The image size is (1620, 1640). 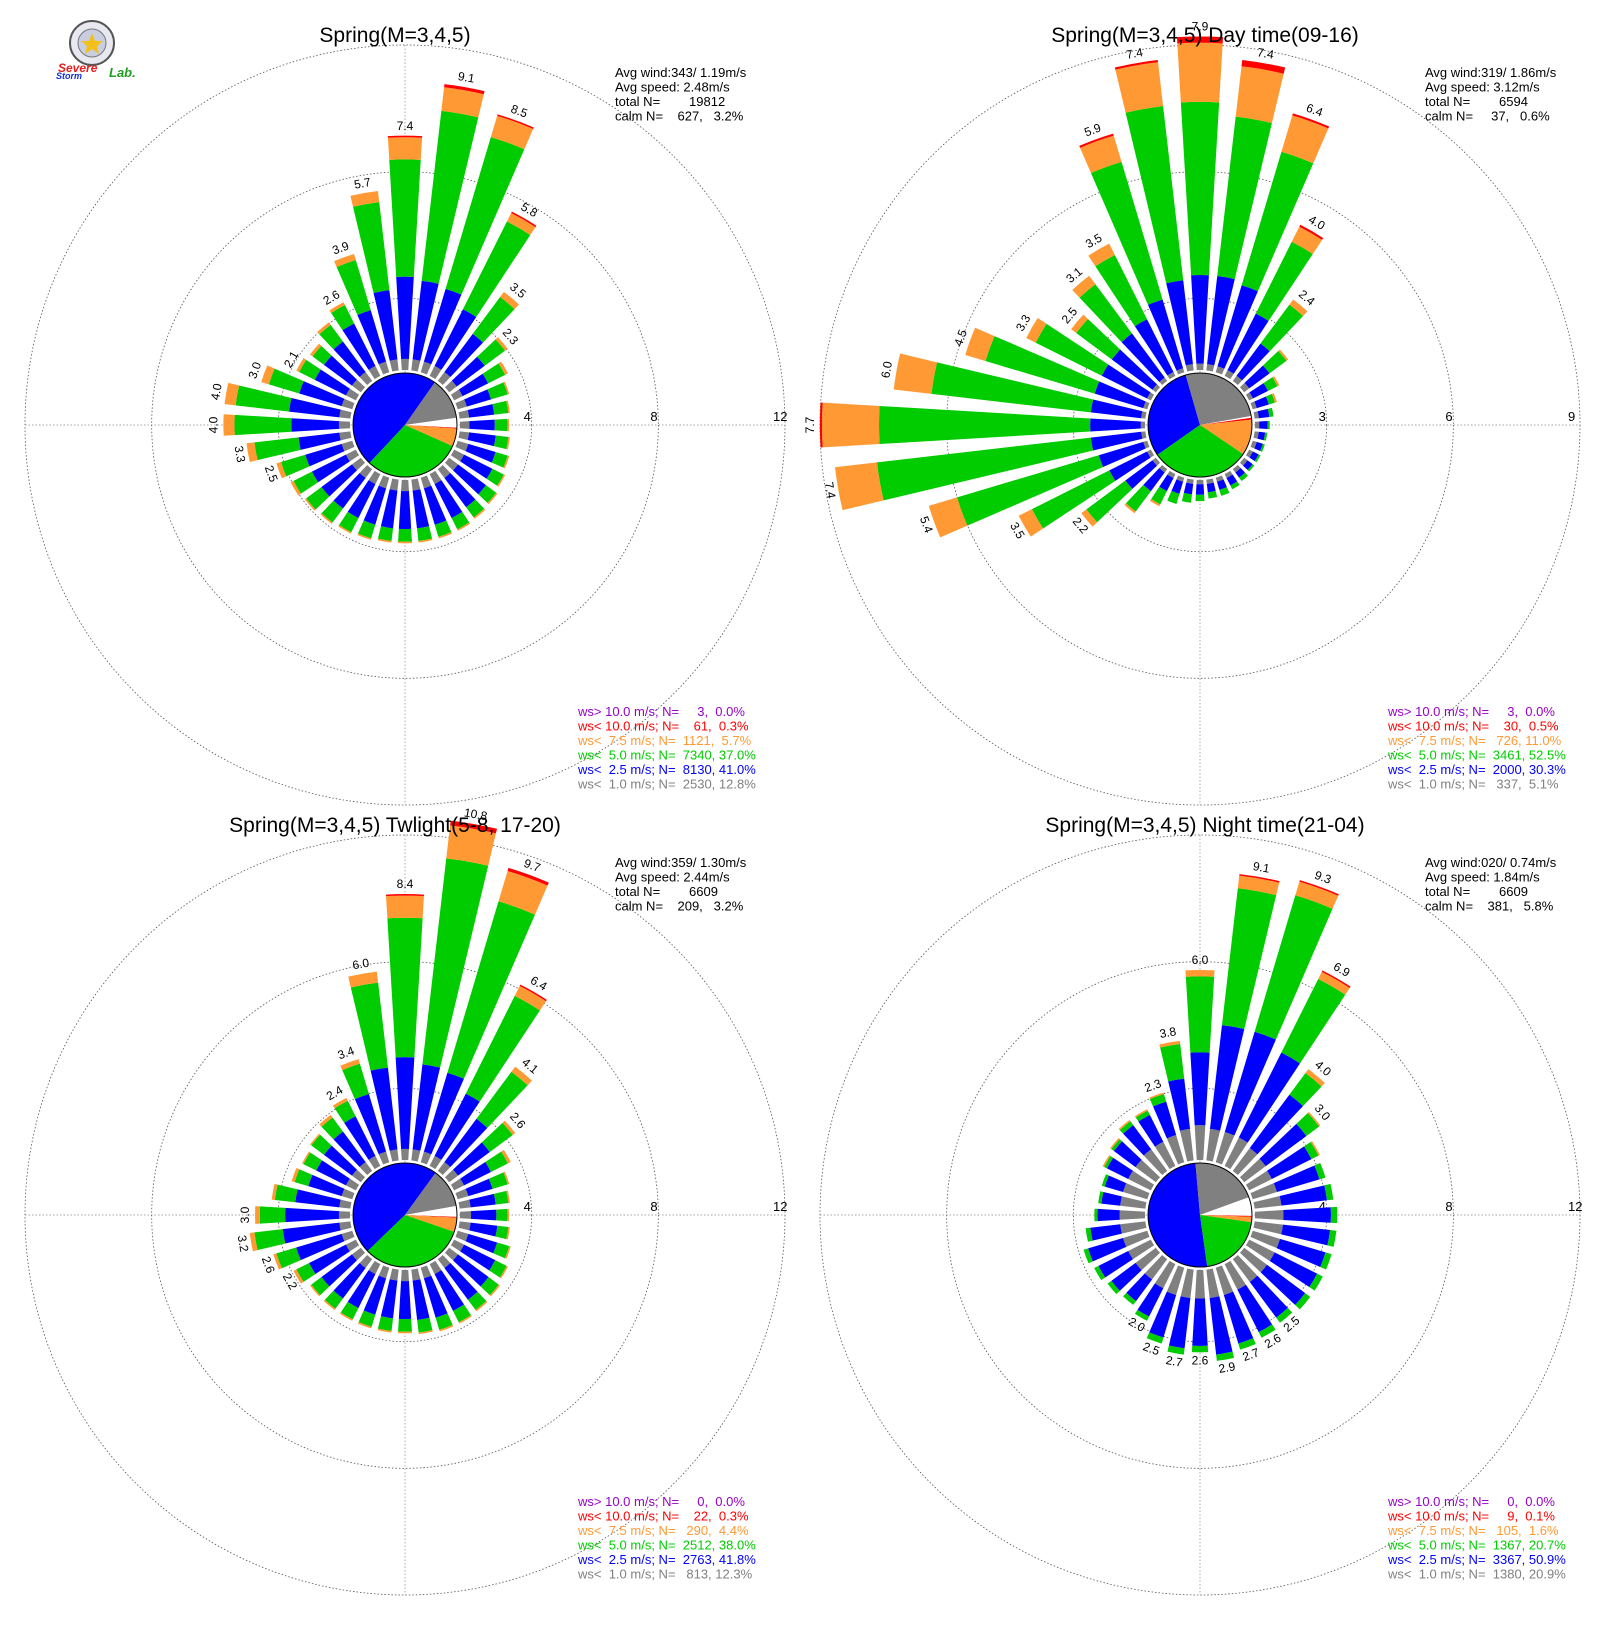 What do you see at coordinates (1473, 784) in the screenshot?
I see `legend-entry: ws< 1.0 m/s; N= 337, 5.1%` at bounding box center [1473, 784].